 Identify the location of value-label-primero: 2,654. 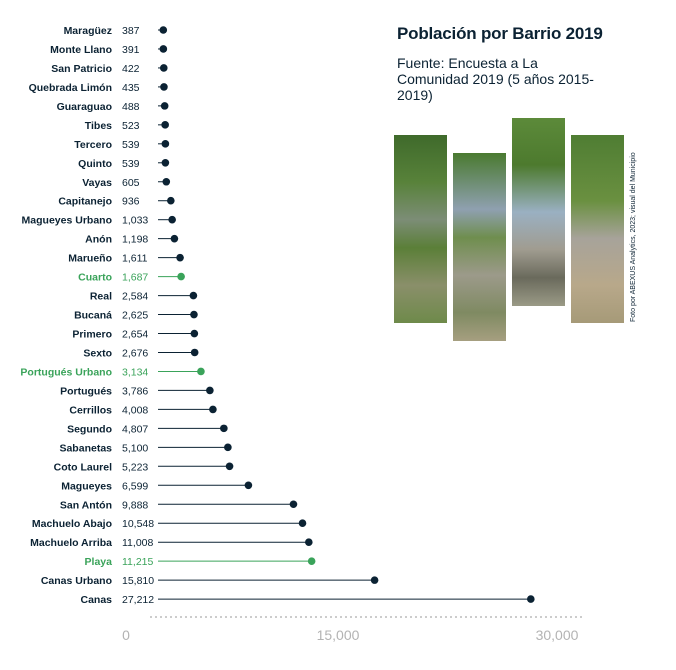
(135, 335).